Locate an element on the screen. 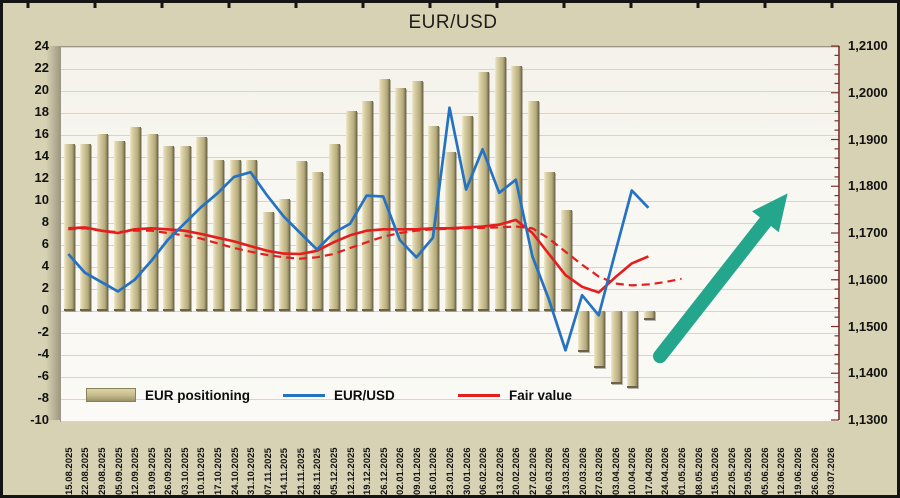  right-axis-tick-label: 1,1600 is located at coordinates (868, 279).